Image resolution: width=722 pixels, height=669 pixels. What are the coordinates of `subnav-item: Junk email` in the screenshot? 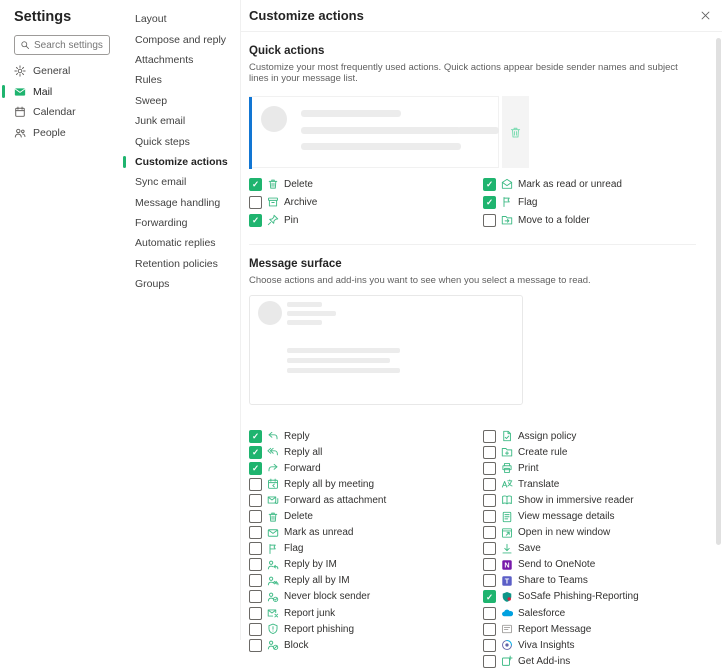 It's located at (180, 121).